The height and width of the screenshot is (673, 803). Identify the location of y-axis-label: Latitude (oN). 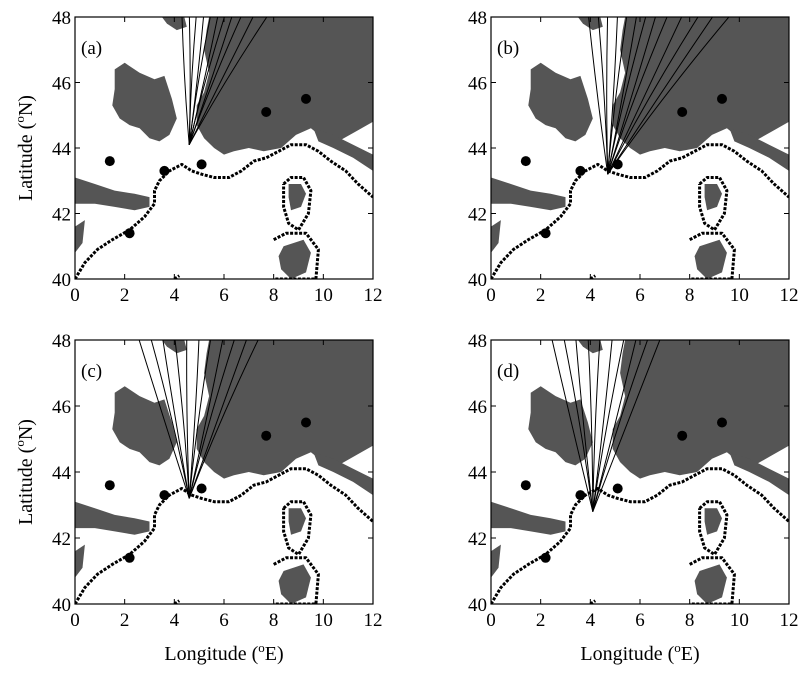
(24, 472).